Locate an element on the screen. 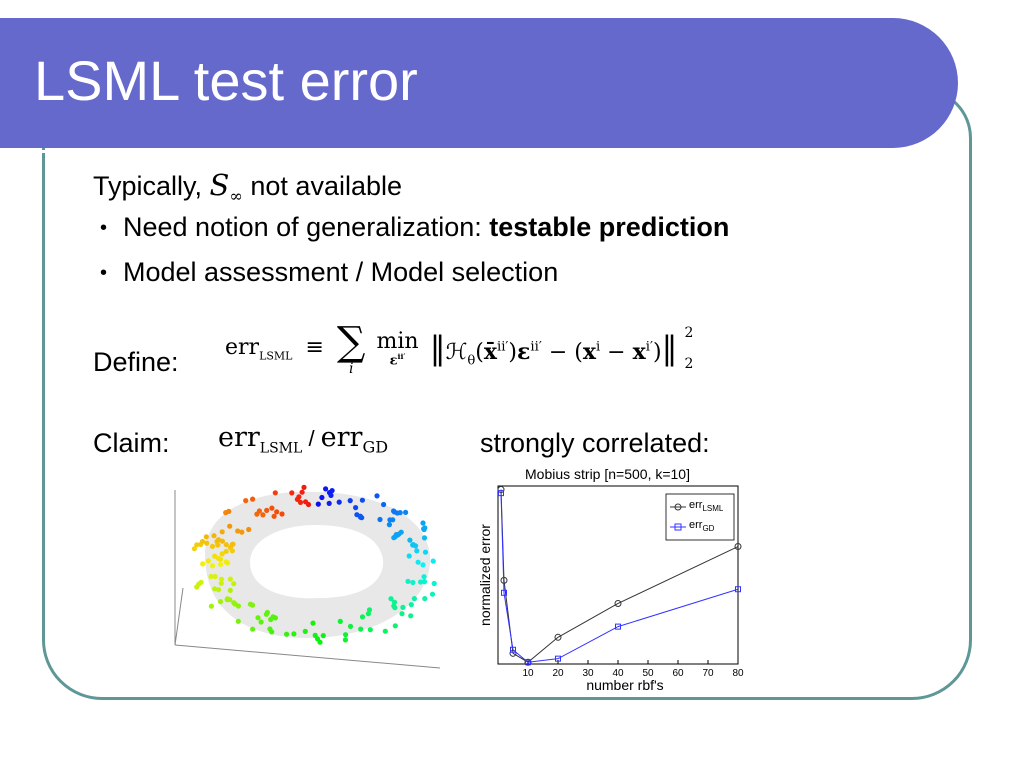 The width and height of the screenshot is (1024, 768). formula-x2-sup: i′ is located at coordinates (649, 347).